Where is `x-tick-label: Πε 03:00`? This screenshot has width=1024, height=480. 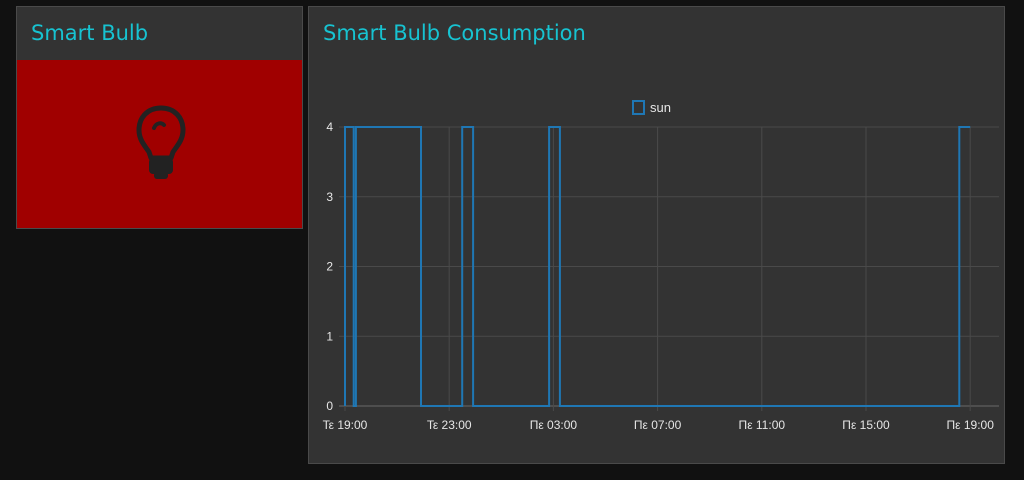 x-tick-label: Πε 03:00 is located at coordinates (554, 425).